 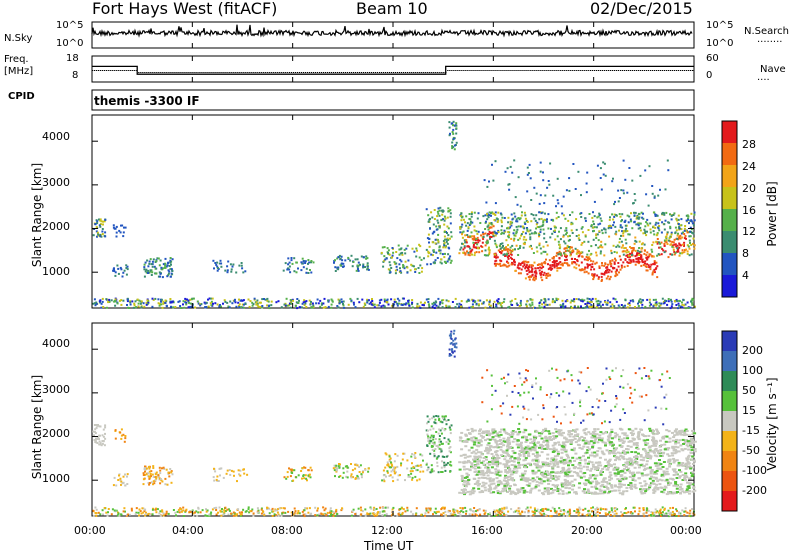 I want to click on power-cbar-tick: 12, so click(x=749, y=231).